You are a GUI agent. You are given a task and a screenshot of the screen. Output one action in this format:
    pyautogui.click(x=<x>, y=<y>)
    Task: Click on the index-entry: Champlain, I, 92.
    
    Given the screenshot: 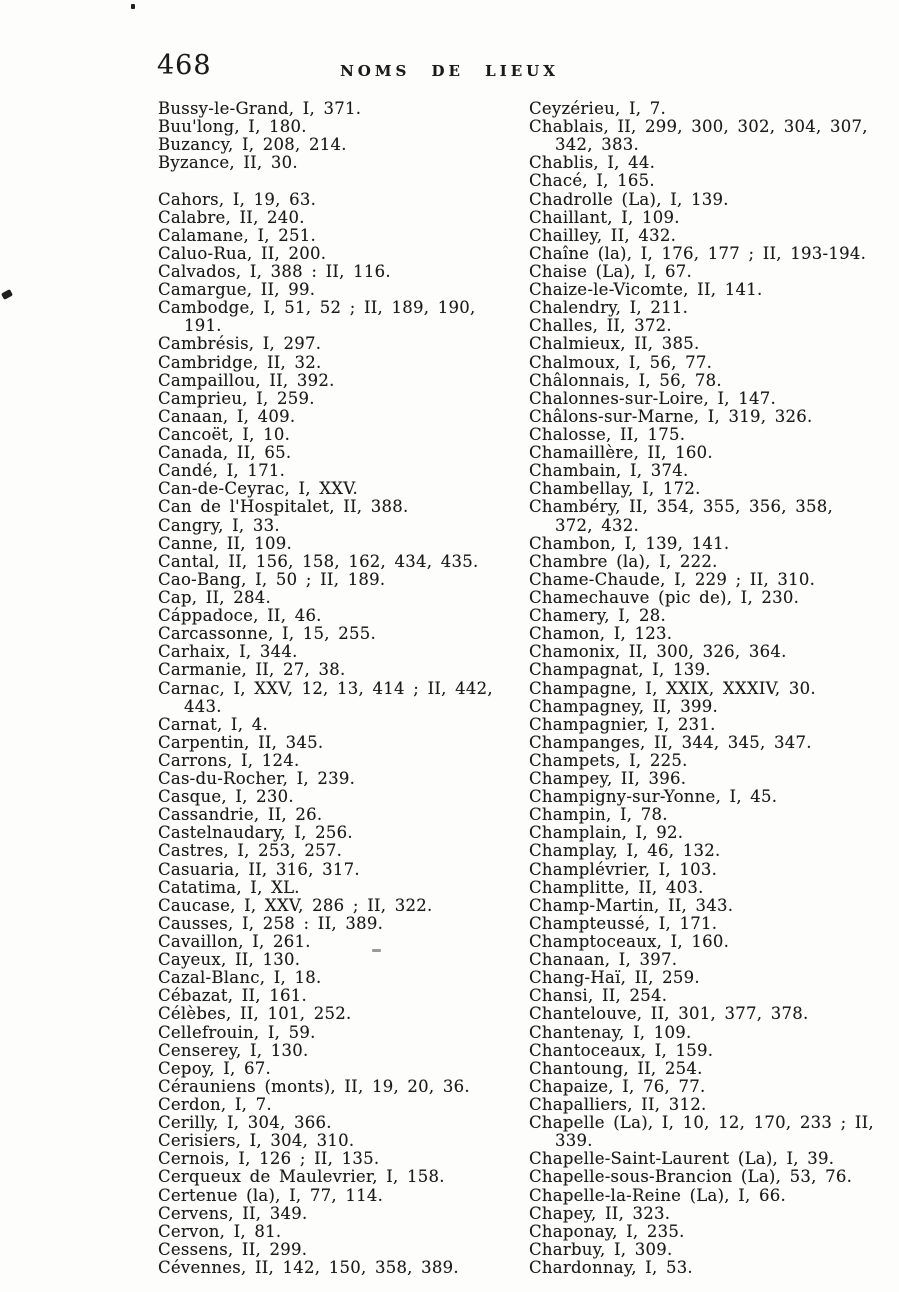 What is the action you would take?
    pyautogui.click(x=606, y=833)
    